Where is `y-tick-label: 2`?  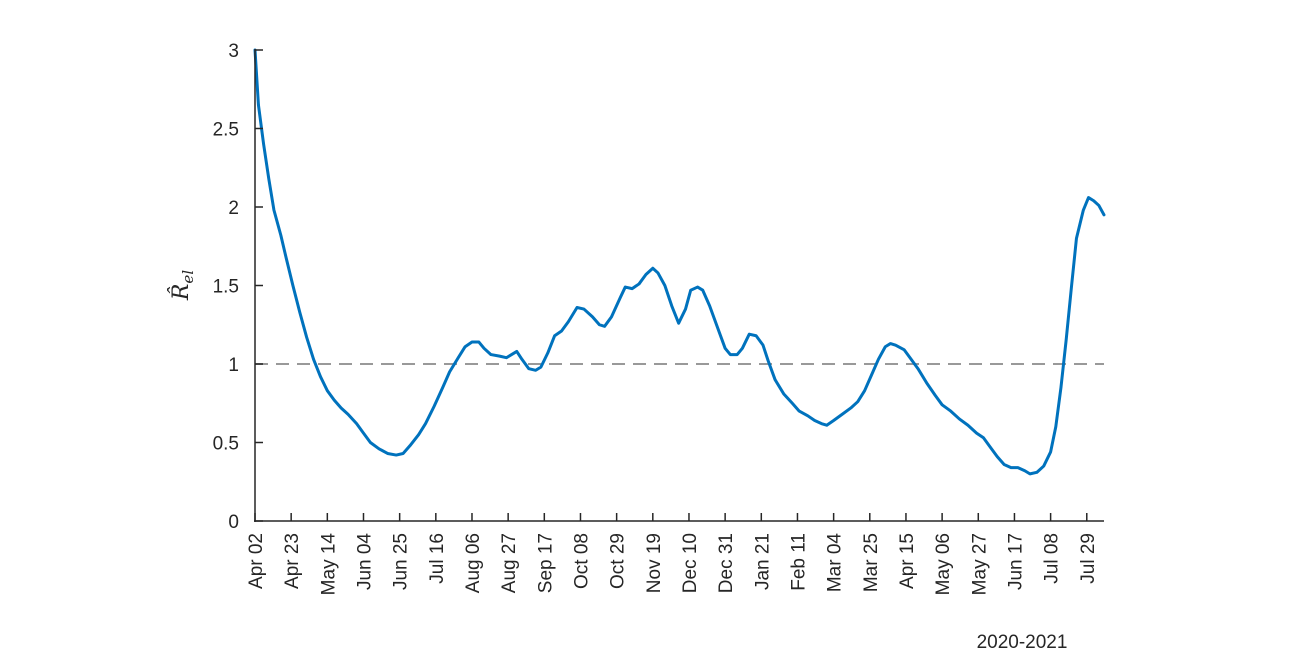 y-tick-label: 2 is located at coordinates (233, 208).